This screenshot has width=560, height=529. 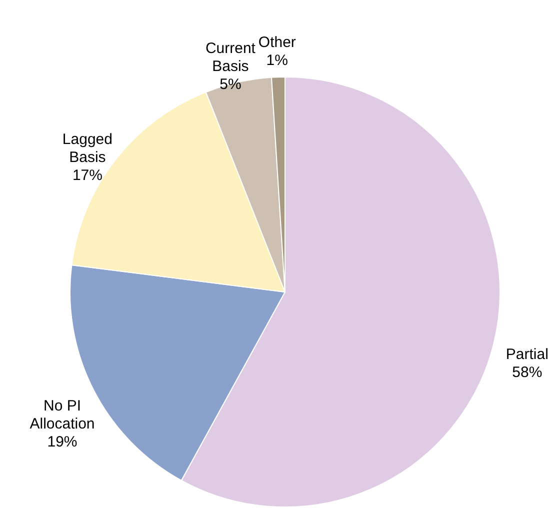 I want to click on slice-label: Lagged Basis, so click(x=87, y=148).